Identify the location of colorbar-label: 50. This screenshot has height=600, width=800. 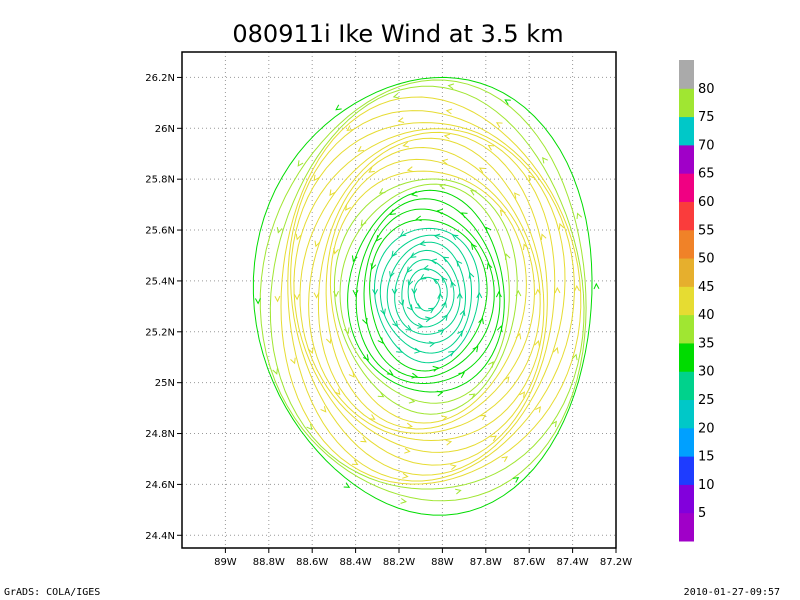
(706, 259).